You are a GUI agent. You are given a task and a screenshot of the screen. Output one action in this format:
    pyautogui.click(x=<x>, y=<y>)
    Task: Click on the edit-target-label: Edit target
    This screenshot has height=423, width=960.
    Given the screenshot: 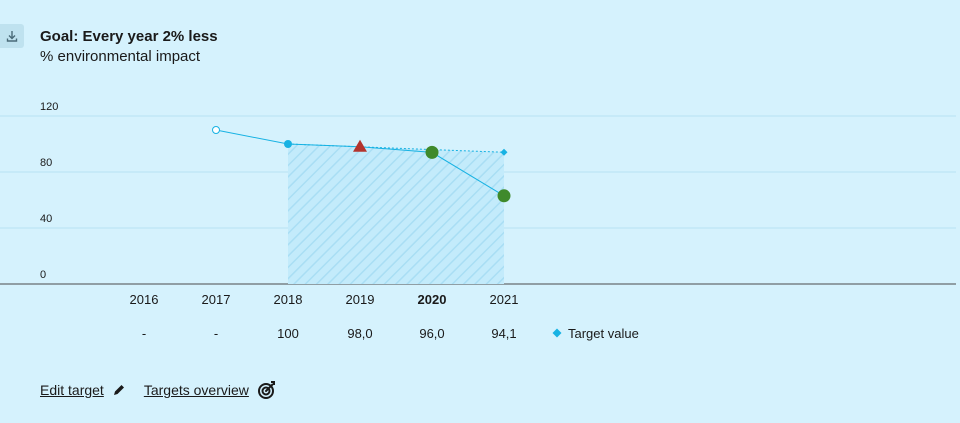 What is the action you would take?
    pyautogui.click(x=72, y=390)
    